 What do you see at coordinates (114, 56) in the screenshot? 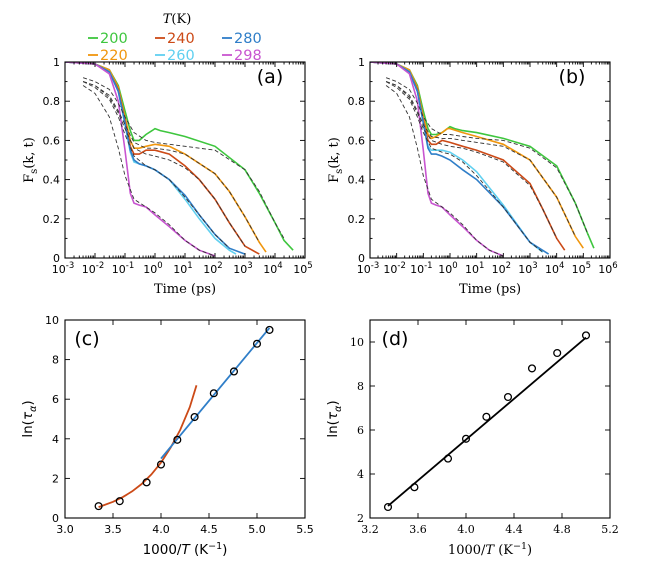
I see `legend-label-220: 220` at bounding box center [114, 56].